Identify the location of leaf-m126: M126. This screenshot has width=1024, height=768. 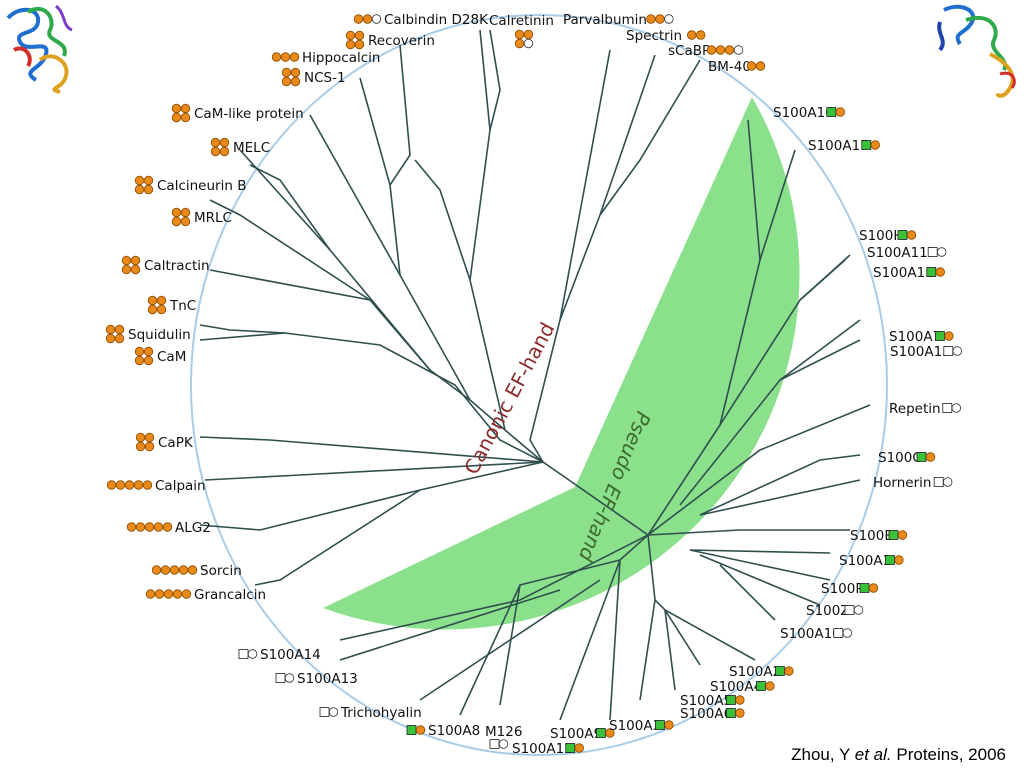
(503, 736).